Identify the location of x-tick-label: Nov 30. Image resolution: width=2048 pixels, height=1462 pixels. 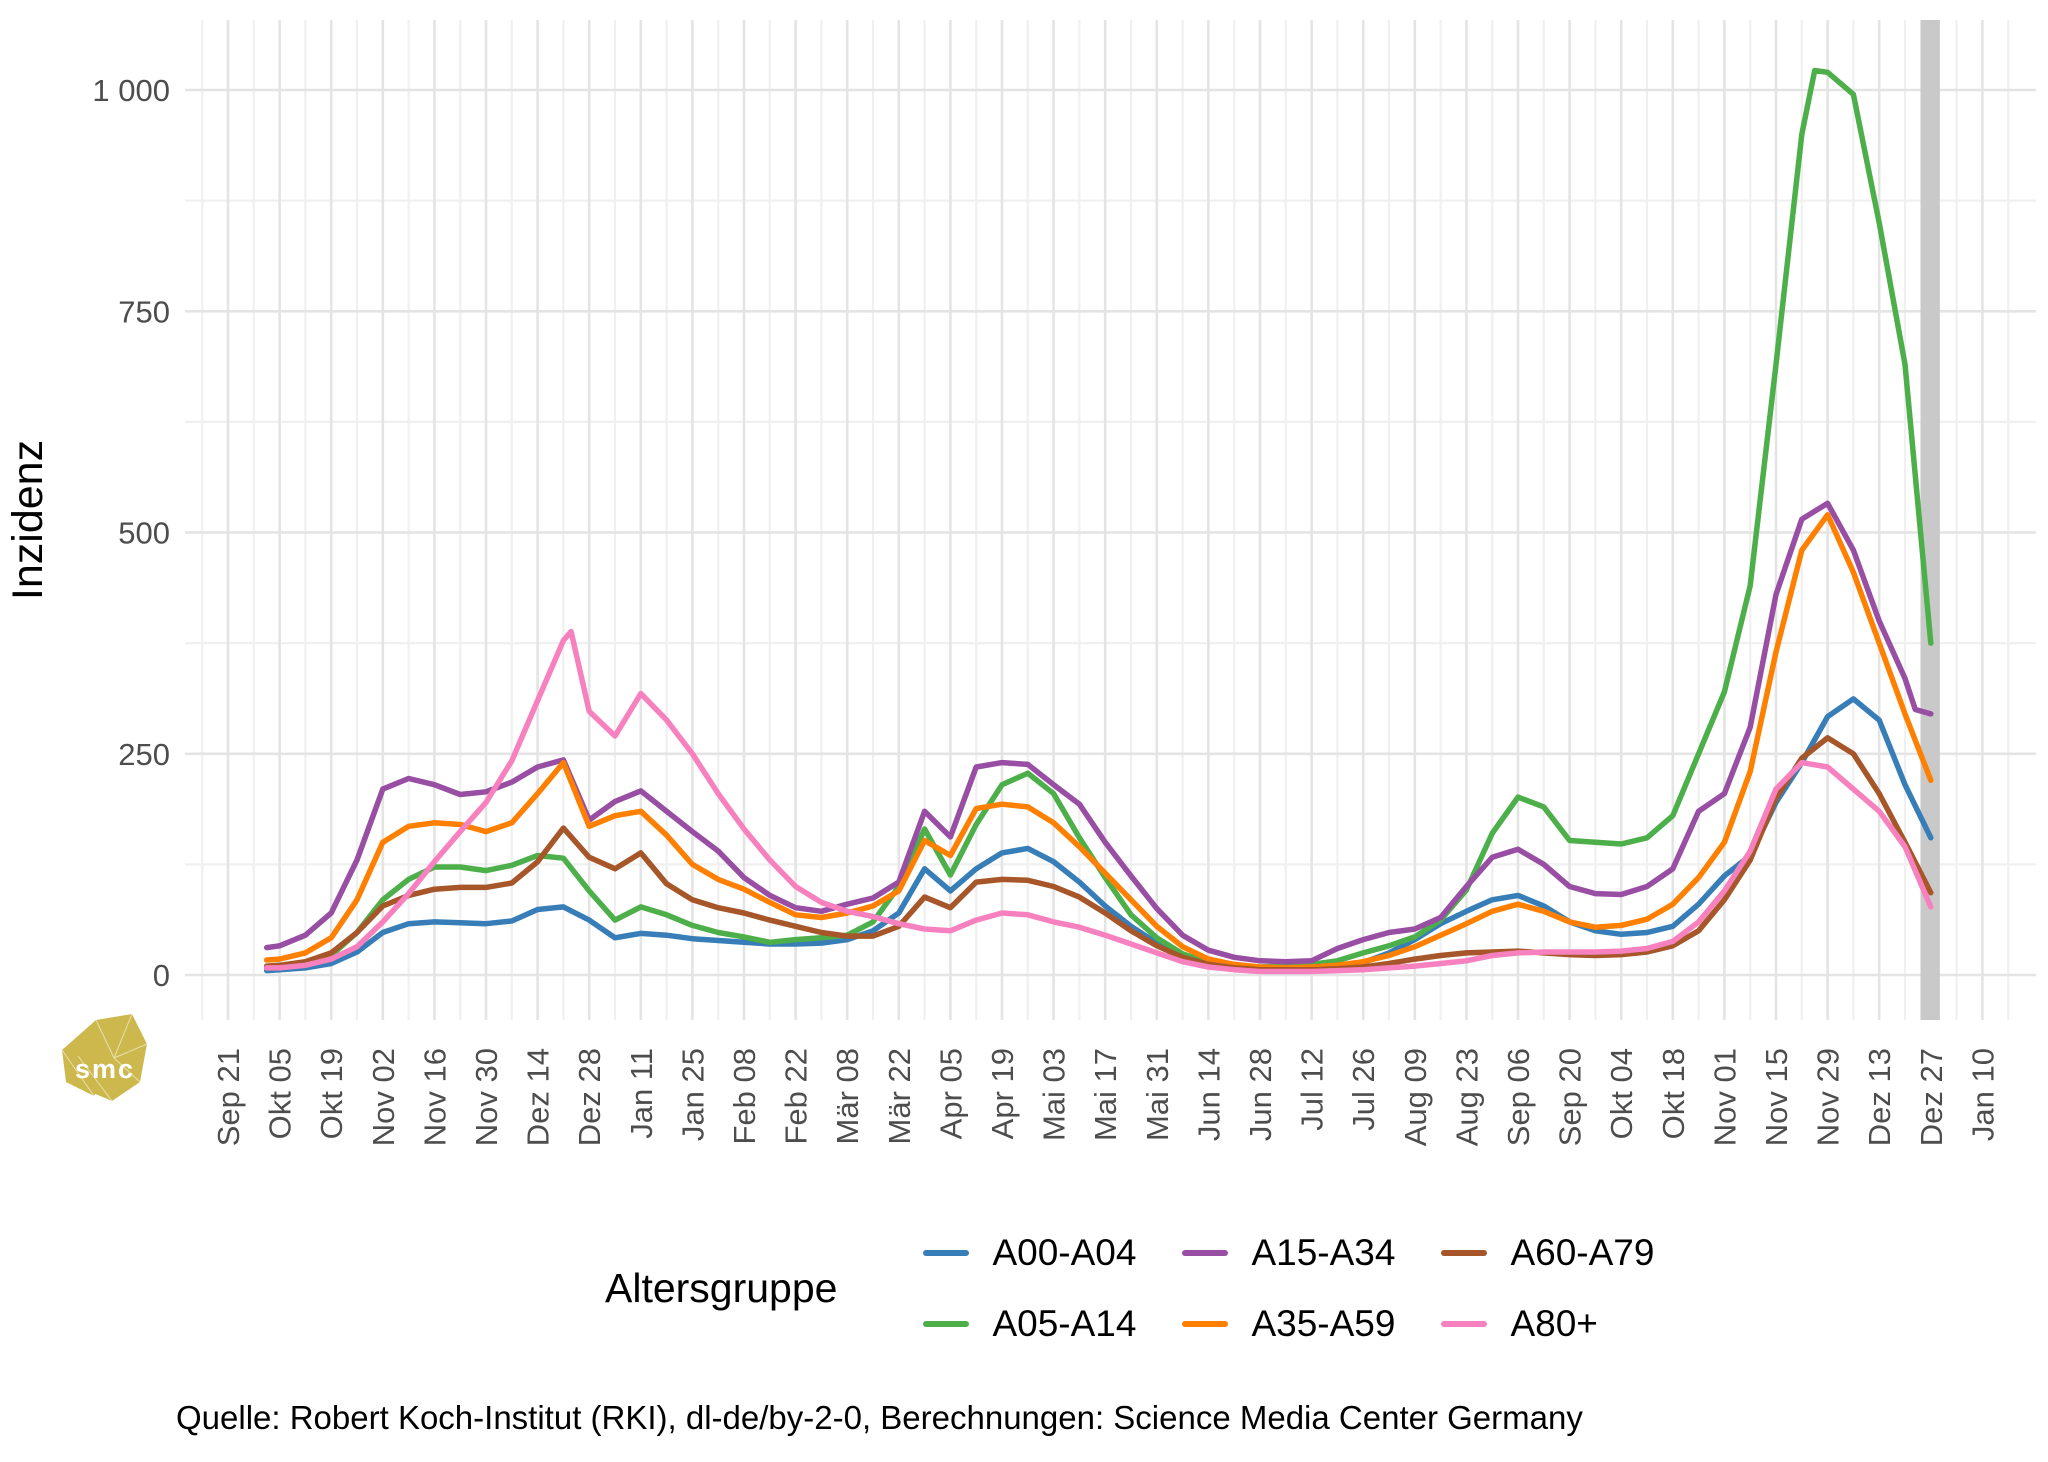
(486, 1097).